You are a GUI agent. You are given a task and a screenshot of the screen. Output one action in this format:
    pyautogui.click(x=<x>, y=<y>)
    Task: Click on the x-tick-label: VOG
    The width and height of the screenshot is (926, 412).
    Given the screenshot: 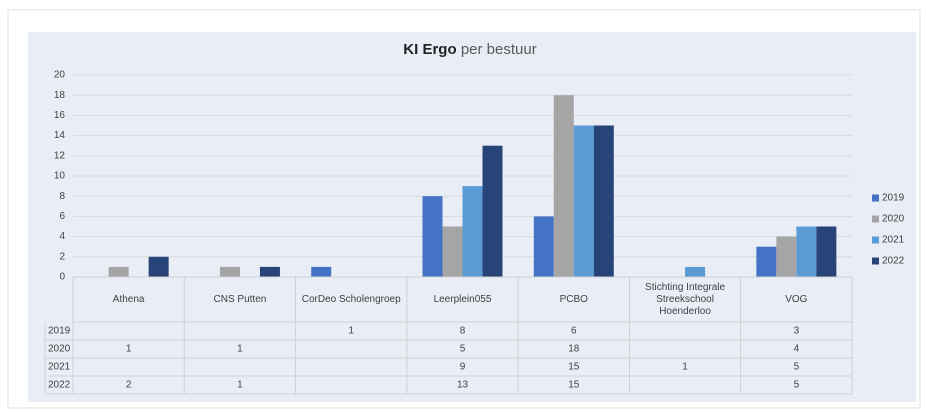 What is the action you would take?
    pyautogui.click(x=796, y=299)
    